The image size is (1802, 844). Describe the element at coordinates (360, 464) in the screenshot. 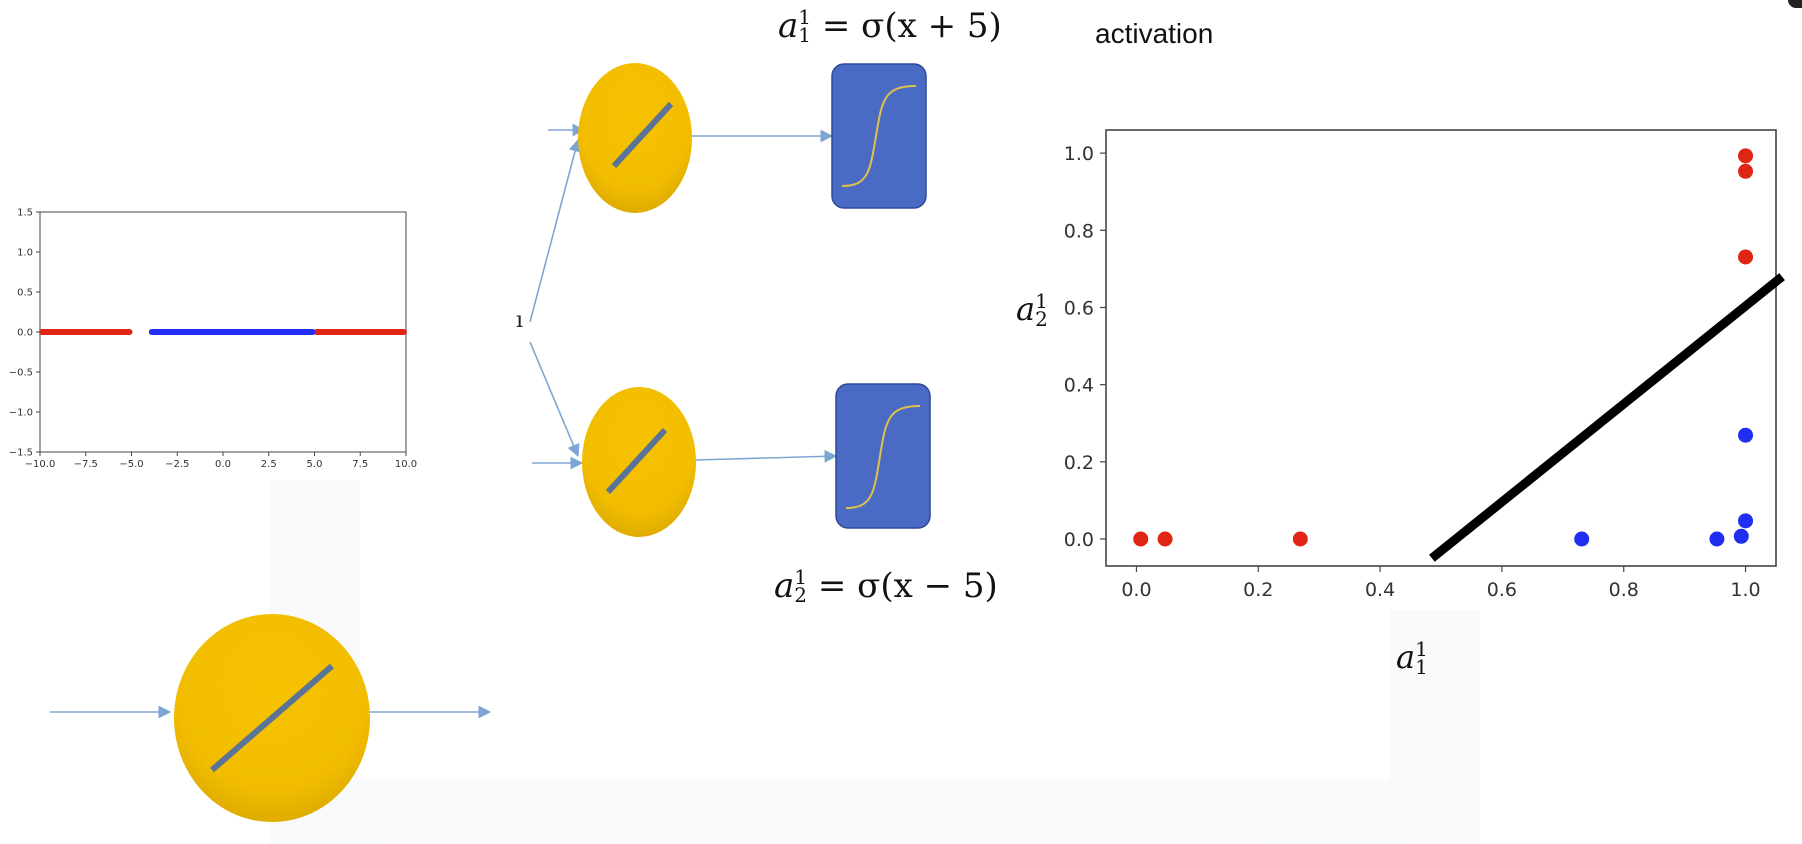

I see `x-tick-label: 7.5` at that location.